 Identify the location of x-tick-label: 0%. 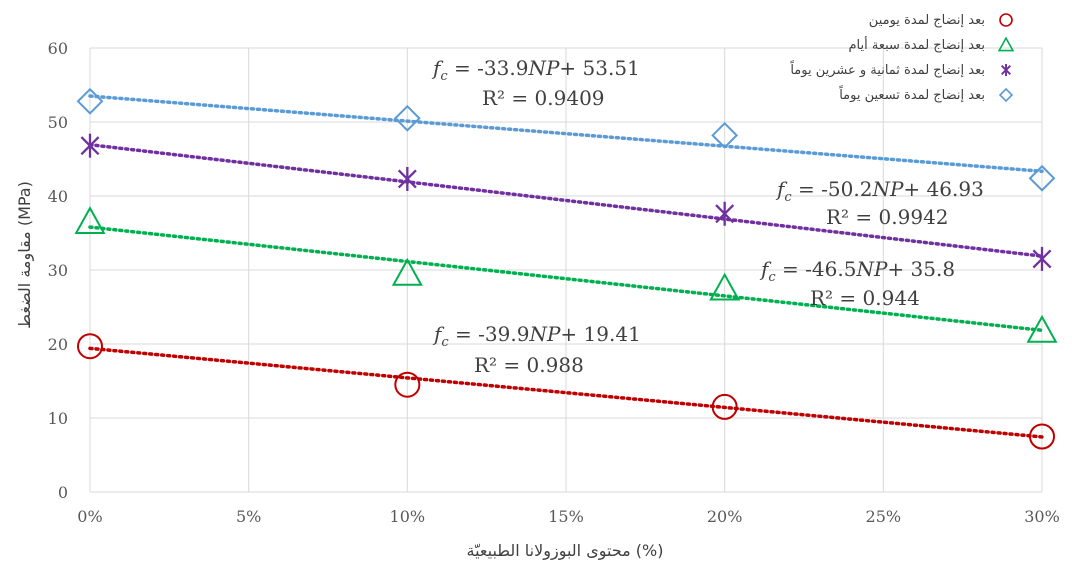
(89, 516).